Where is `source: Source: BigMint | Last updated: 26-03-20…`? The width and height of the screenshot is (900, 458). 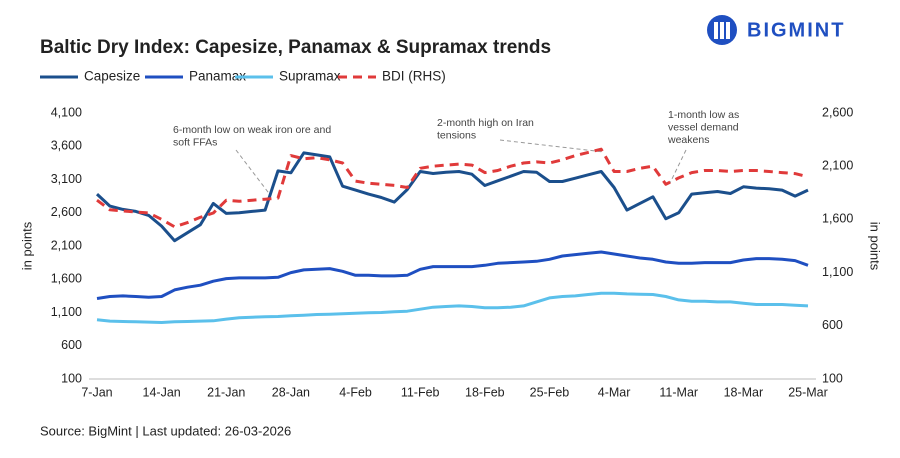 source: Source: BigMint | Last updated: 26-03-20… is located at coordinates (165, 430).